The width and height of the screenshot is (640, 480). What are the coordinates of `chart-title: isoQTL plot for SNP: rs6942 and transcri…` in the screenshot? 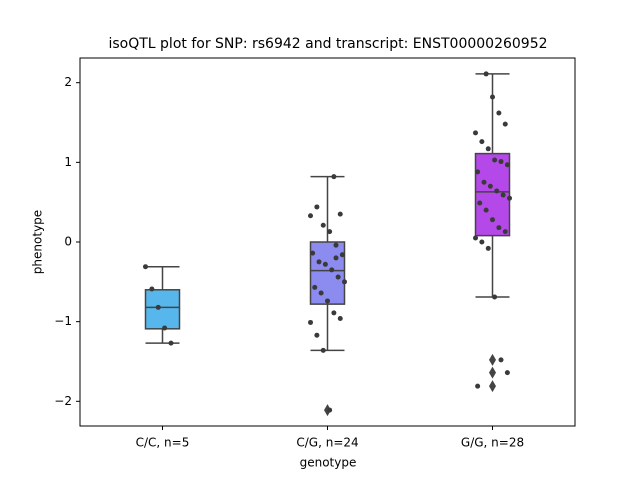 It's located at (327, 44).